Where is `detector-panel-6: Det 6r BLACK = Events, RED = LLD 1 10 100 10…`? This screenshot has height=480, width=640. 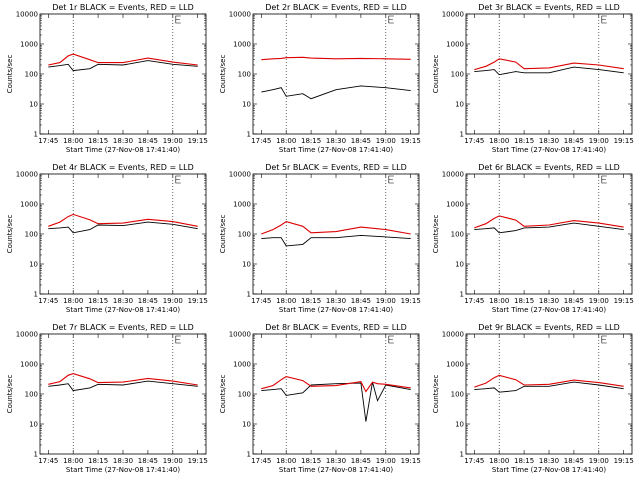 detector-panel-6: Det 6r BLACK = Events, RED = LLD 1 10 100 10… is located at coordinates (532, 240).